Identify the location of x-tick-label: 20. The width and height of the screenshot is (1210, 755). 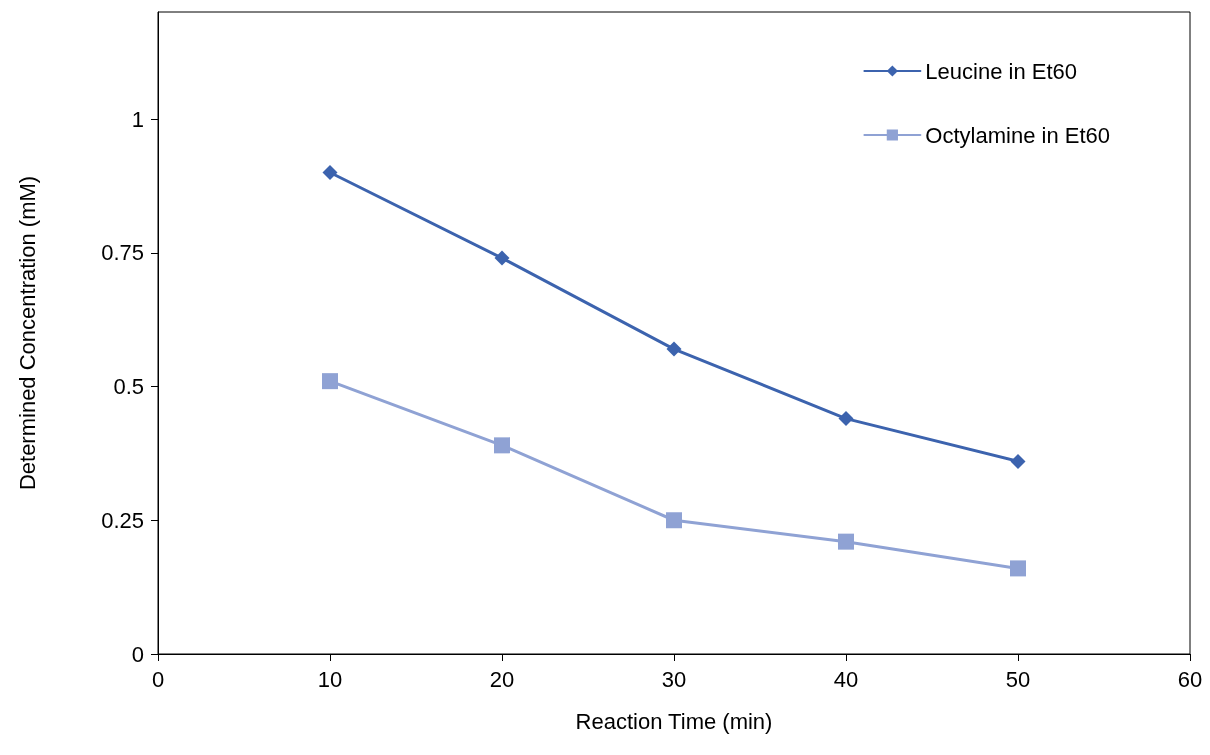
(502, 679).